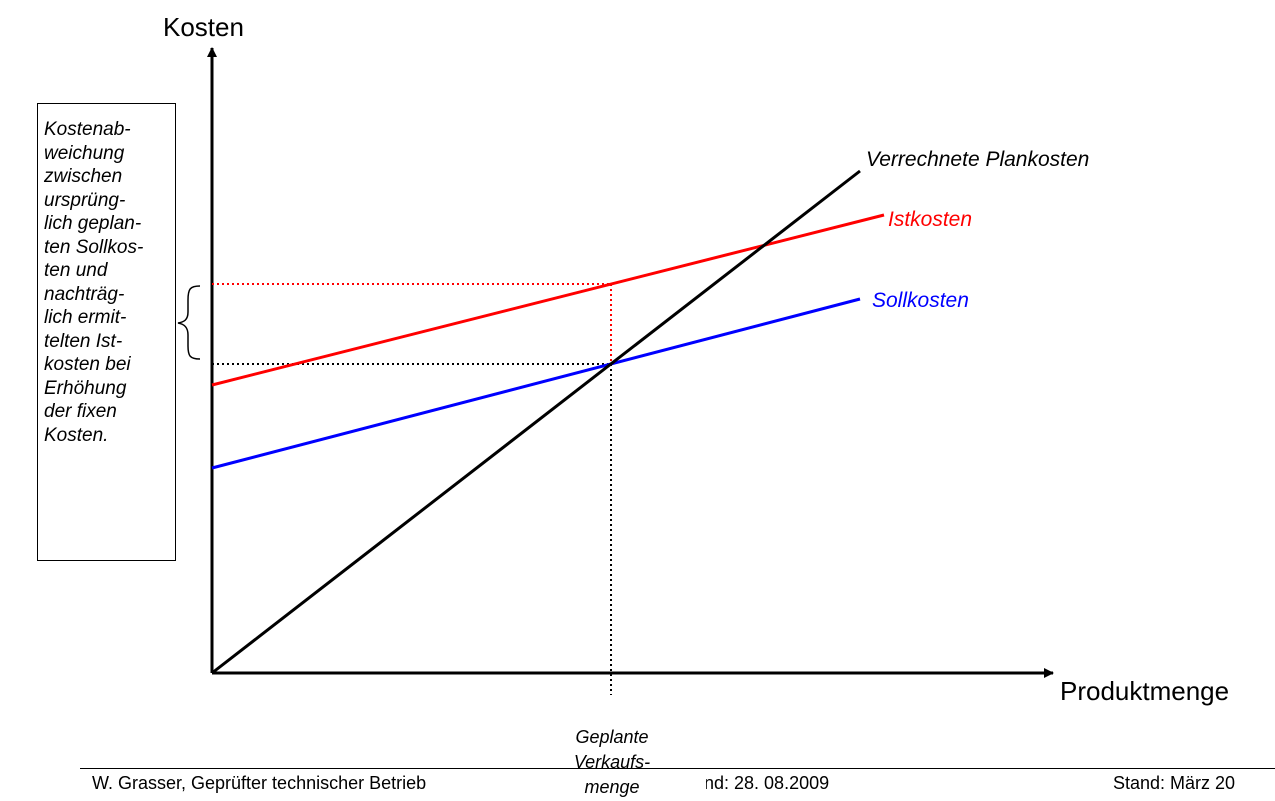 This screenshot has width=1275, height=801. I want to click on istkosten-label: Istkosten, so click(930, 219).